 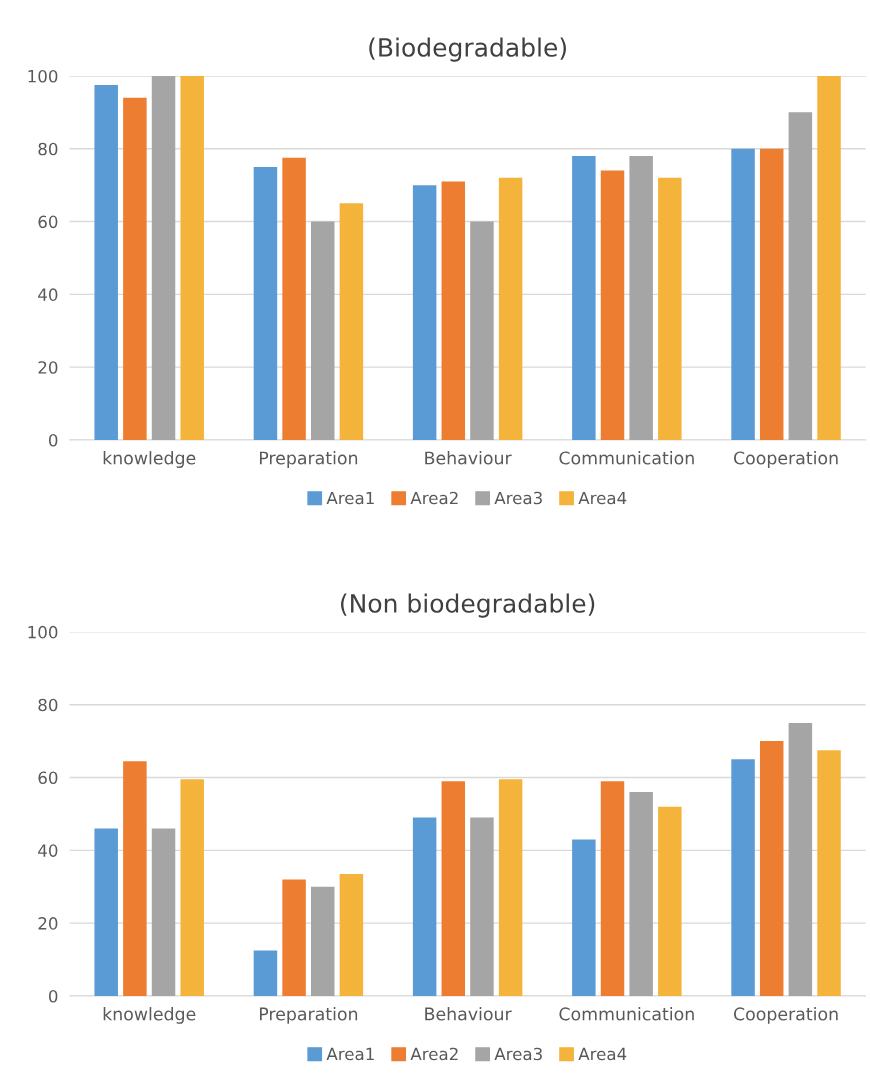 I want to click on chart-title: (Non biodegradable), so click(x=468, y=605).